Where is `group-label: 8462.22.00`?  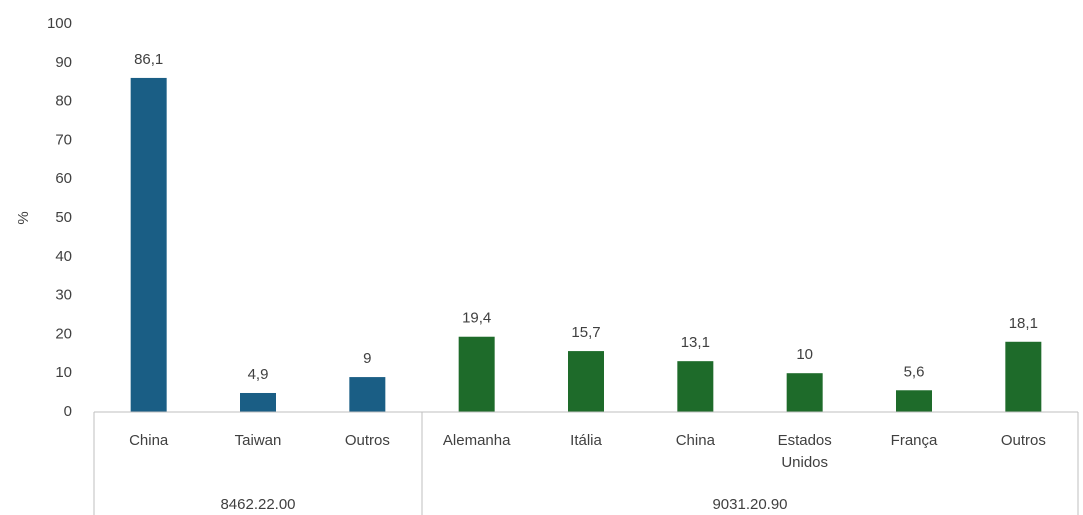
group-label: 8462.22.00 is located at coordinates (257, 504).